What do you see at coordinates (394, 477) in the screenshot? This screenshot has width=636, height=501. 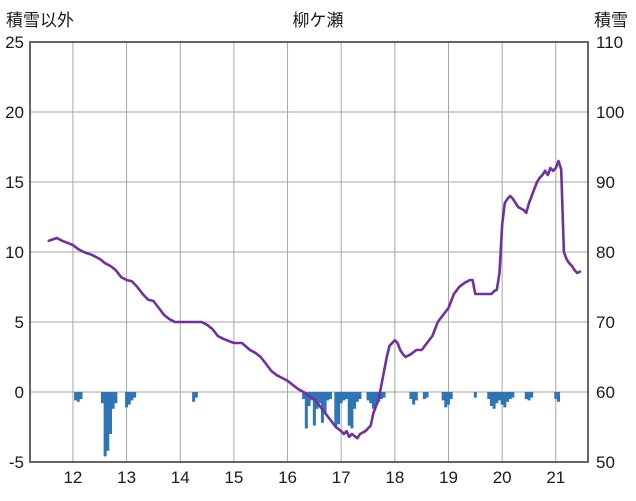 I see `tick-label: 18` at bounding box center [394, 477].